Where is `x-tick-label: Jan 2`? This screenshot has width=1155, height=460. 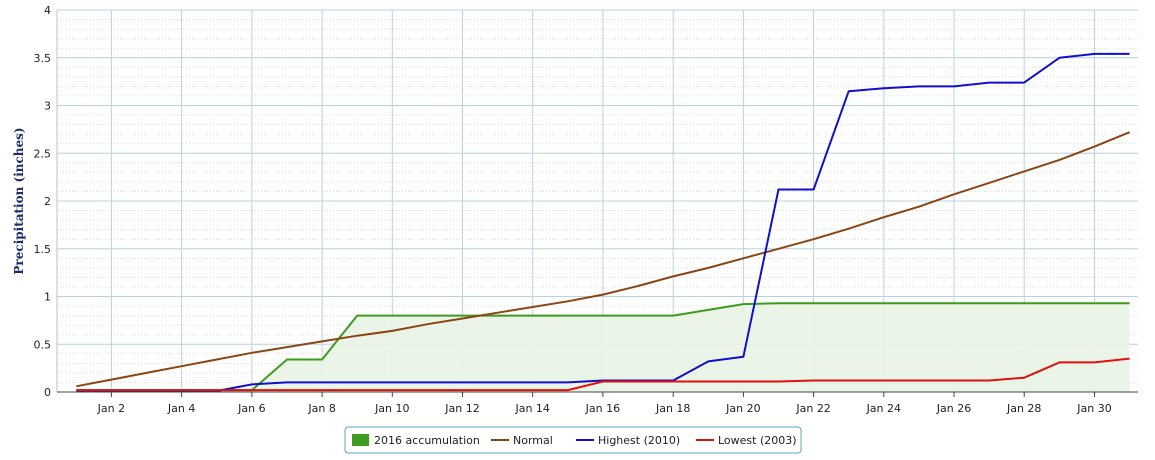
x-tick-label: Jan 2 is located at coordinates (111, 408).